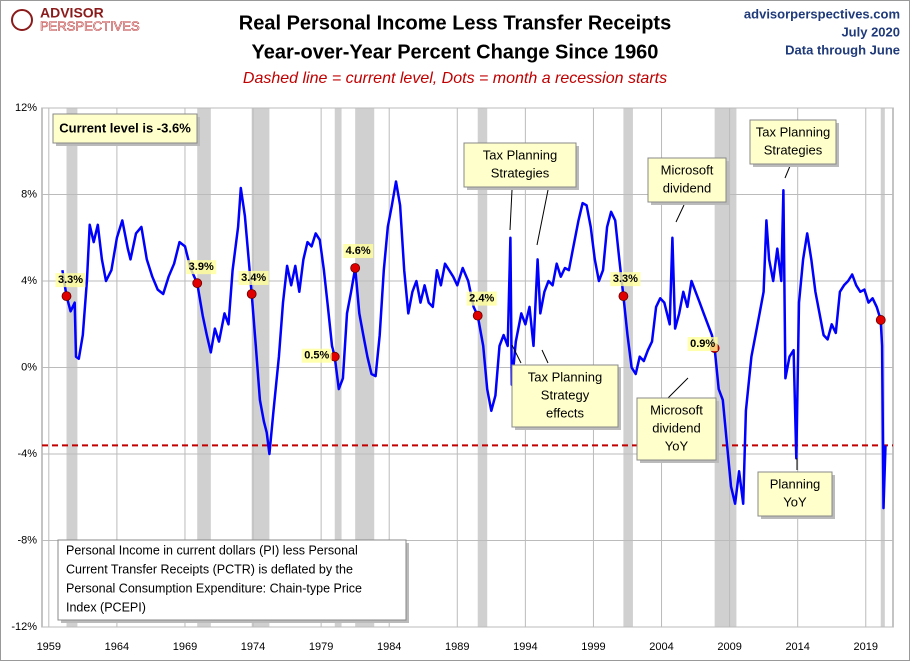 The height and width of the screenshot is (666, 910). What do you see at coordinates (866, 647) in the screenshot?
I see `x-tick-label: 2019` at bounding box center [866, 647].